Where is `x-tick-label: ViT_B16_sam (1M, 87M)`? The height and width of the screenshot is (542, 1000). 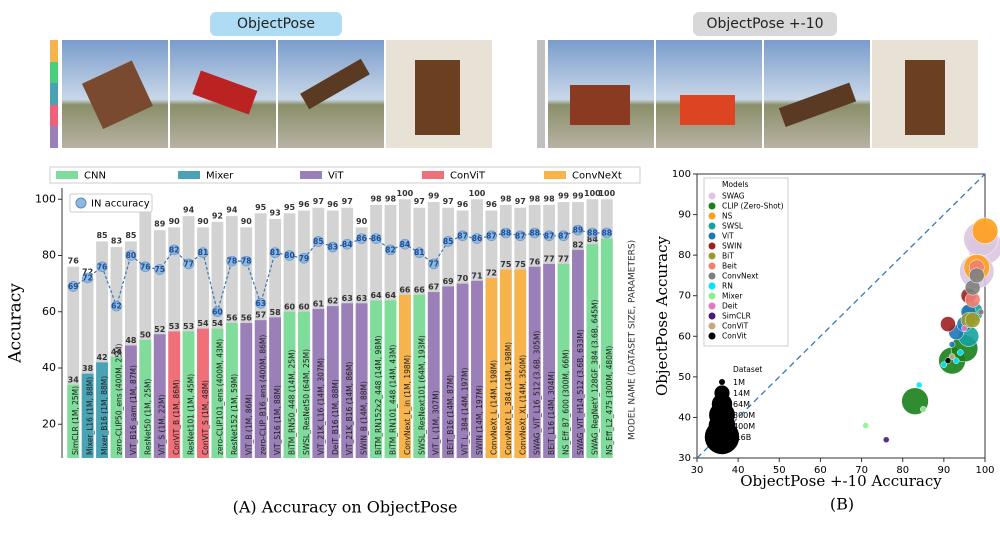
x-tick-label: ViT_B16_sam (1M, 87M) is located at coordinates (133, 410).